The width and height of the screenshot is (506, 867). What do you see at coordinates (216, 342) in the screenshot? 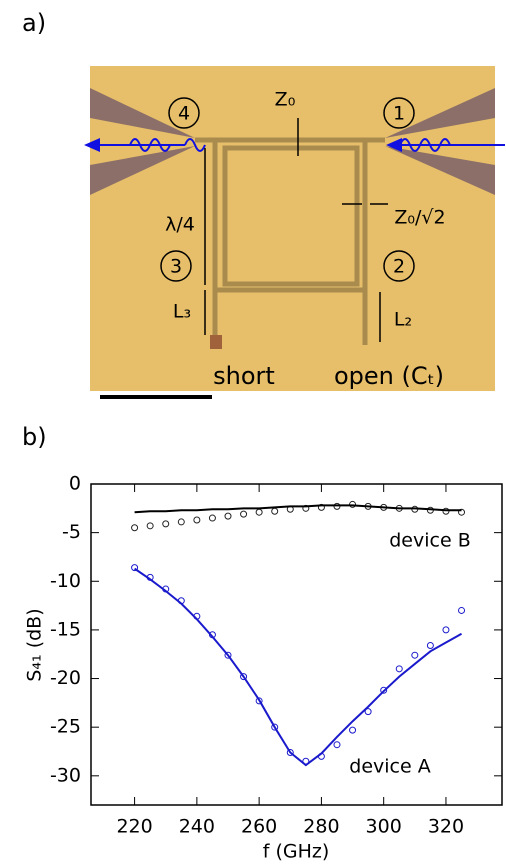
I see `short-pad` at bounding box center [216, 342].